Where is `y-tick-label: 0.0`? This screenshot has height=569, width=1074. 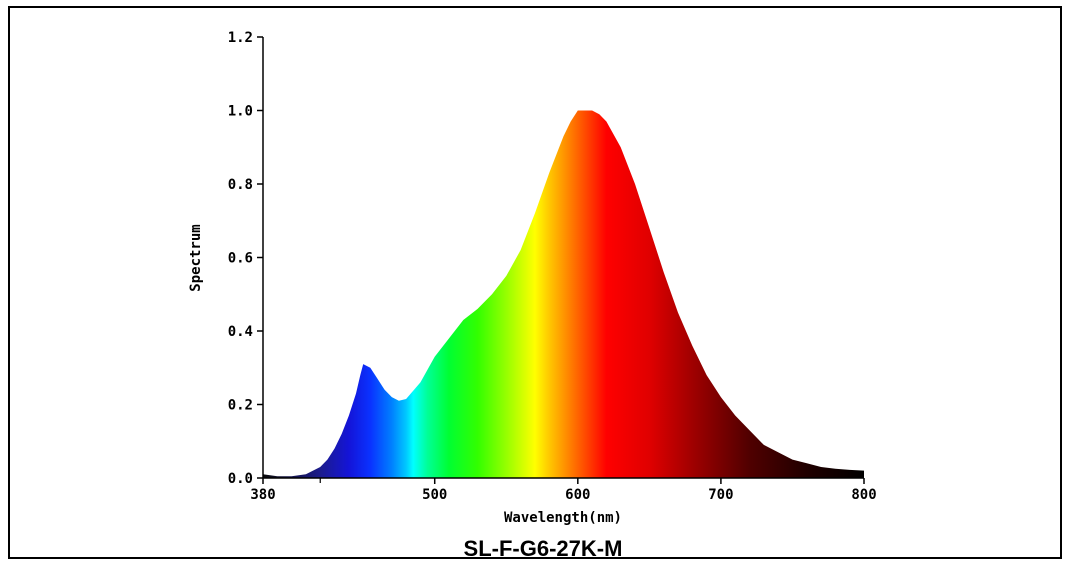
y-tick-label: 0.0 is located at coordinates (240, 479).